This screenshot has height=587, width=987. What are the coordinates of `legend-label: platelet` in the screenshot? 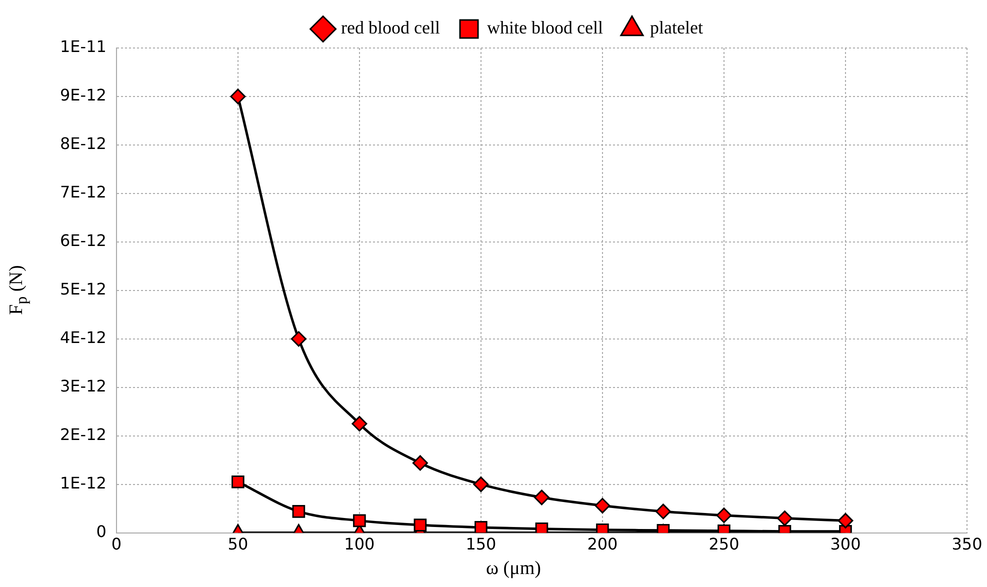 It's located at (676, 28).